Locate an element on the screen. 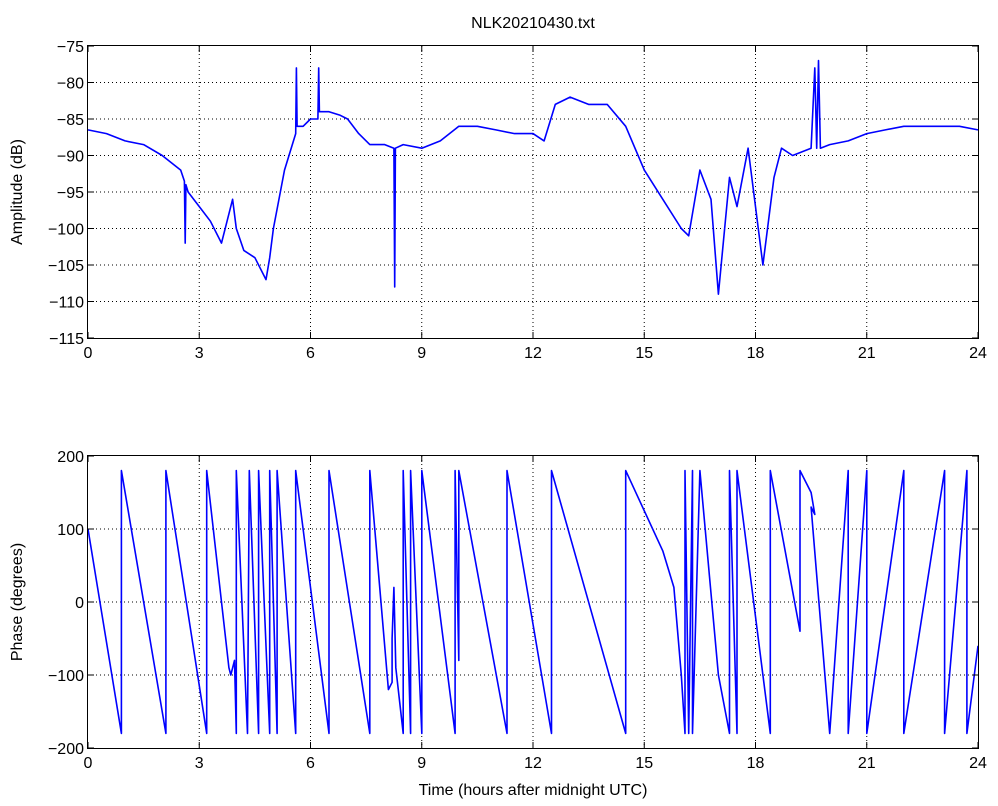  y-tick-label: −75 is located at coordinates (70, 47).